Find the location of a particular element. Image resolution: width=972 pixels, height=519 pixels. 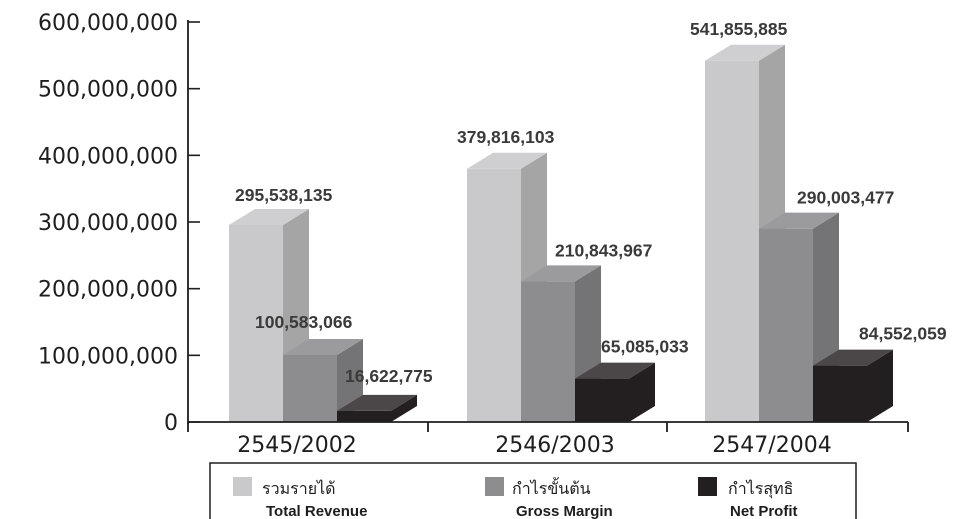

x-tick-label: 2545/2002 is located at coordinates (296, 445).